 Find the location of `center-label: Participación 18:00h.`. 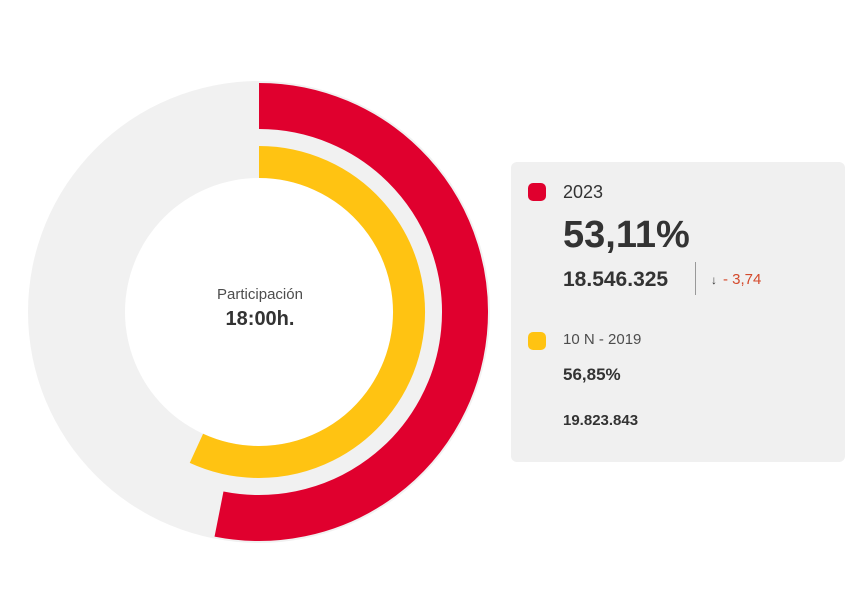

center-label: Participación 18:00h. is located at coordinates (260, 308).